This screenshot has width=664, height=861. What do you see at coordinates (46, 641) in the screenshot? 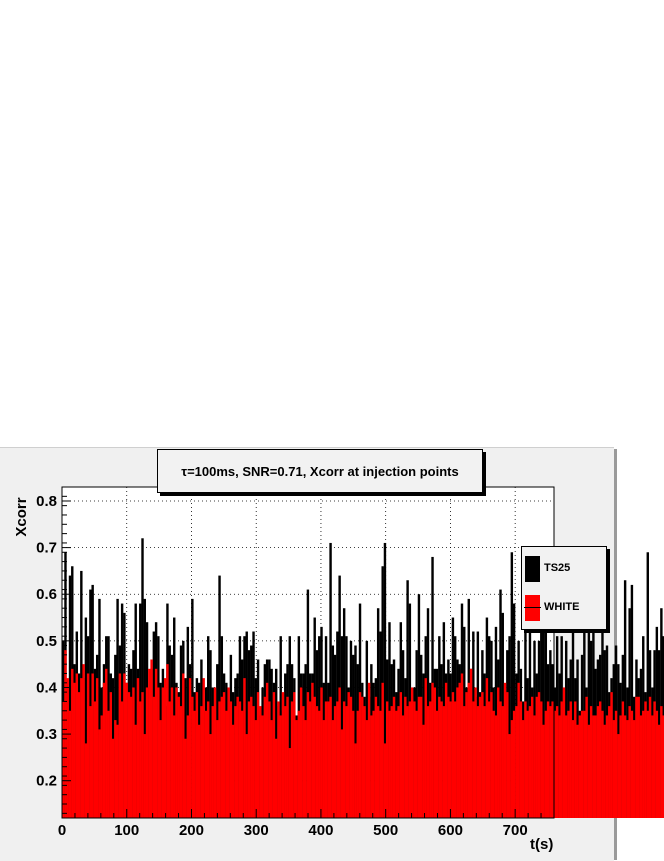
I see `y-tick-label: 0.5` at bounding box center [46, 641].